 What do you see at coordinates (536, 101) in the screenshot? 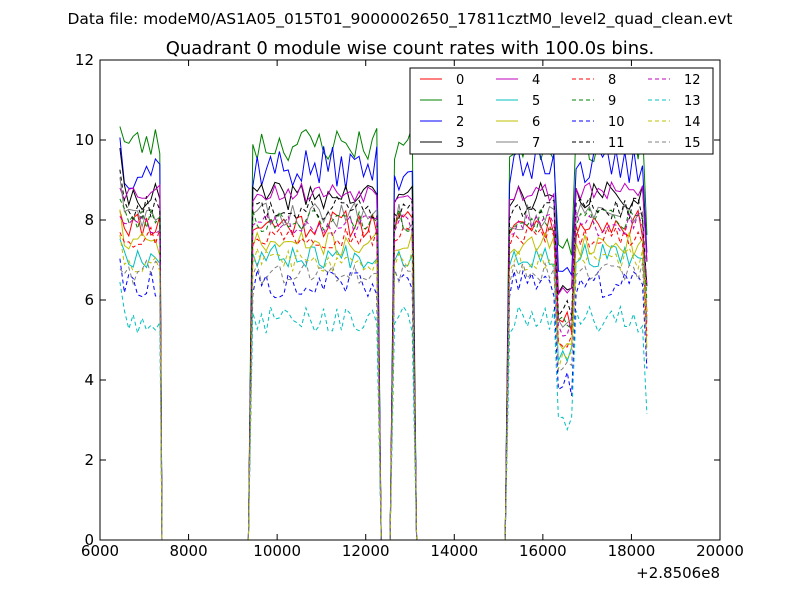
I see `legend-label-5: 5` at bounding box center [536, 101].